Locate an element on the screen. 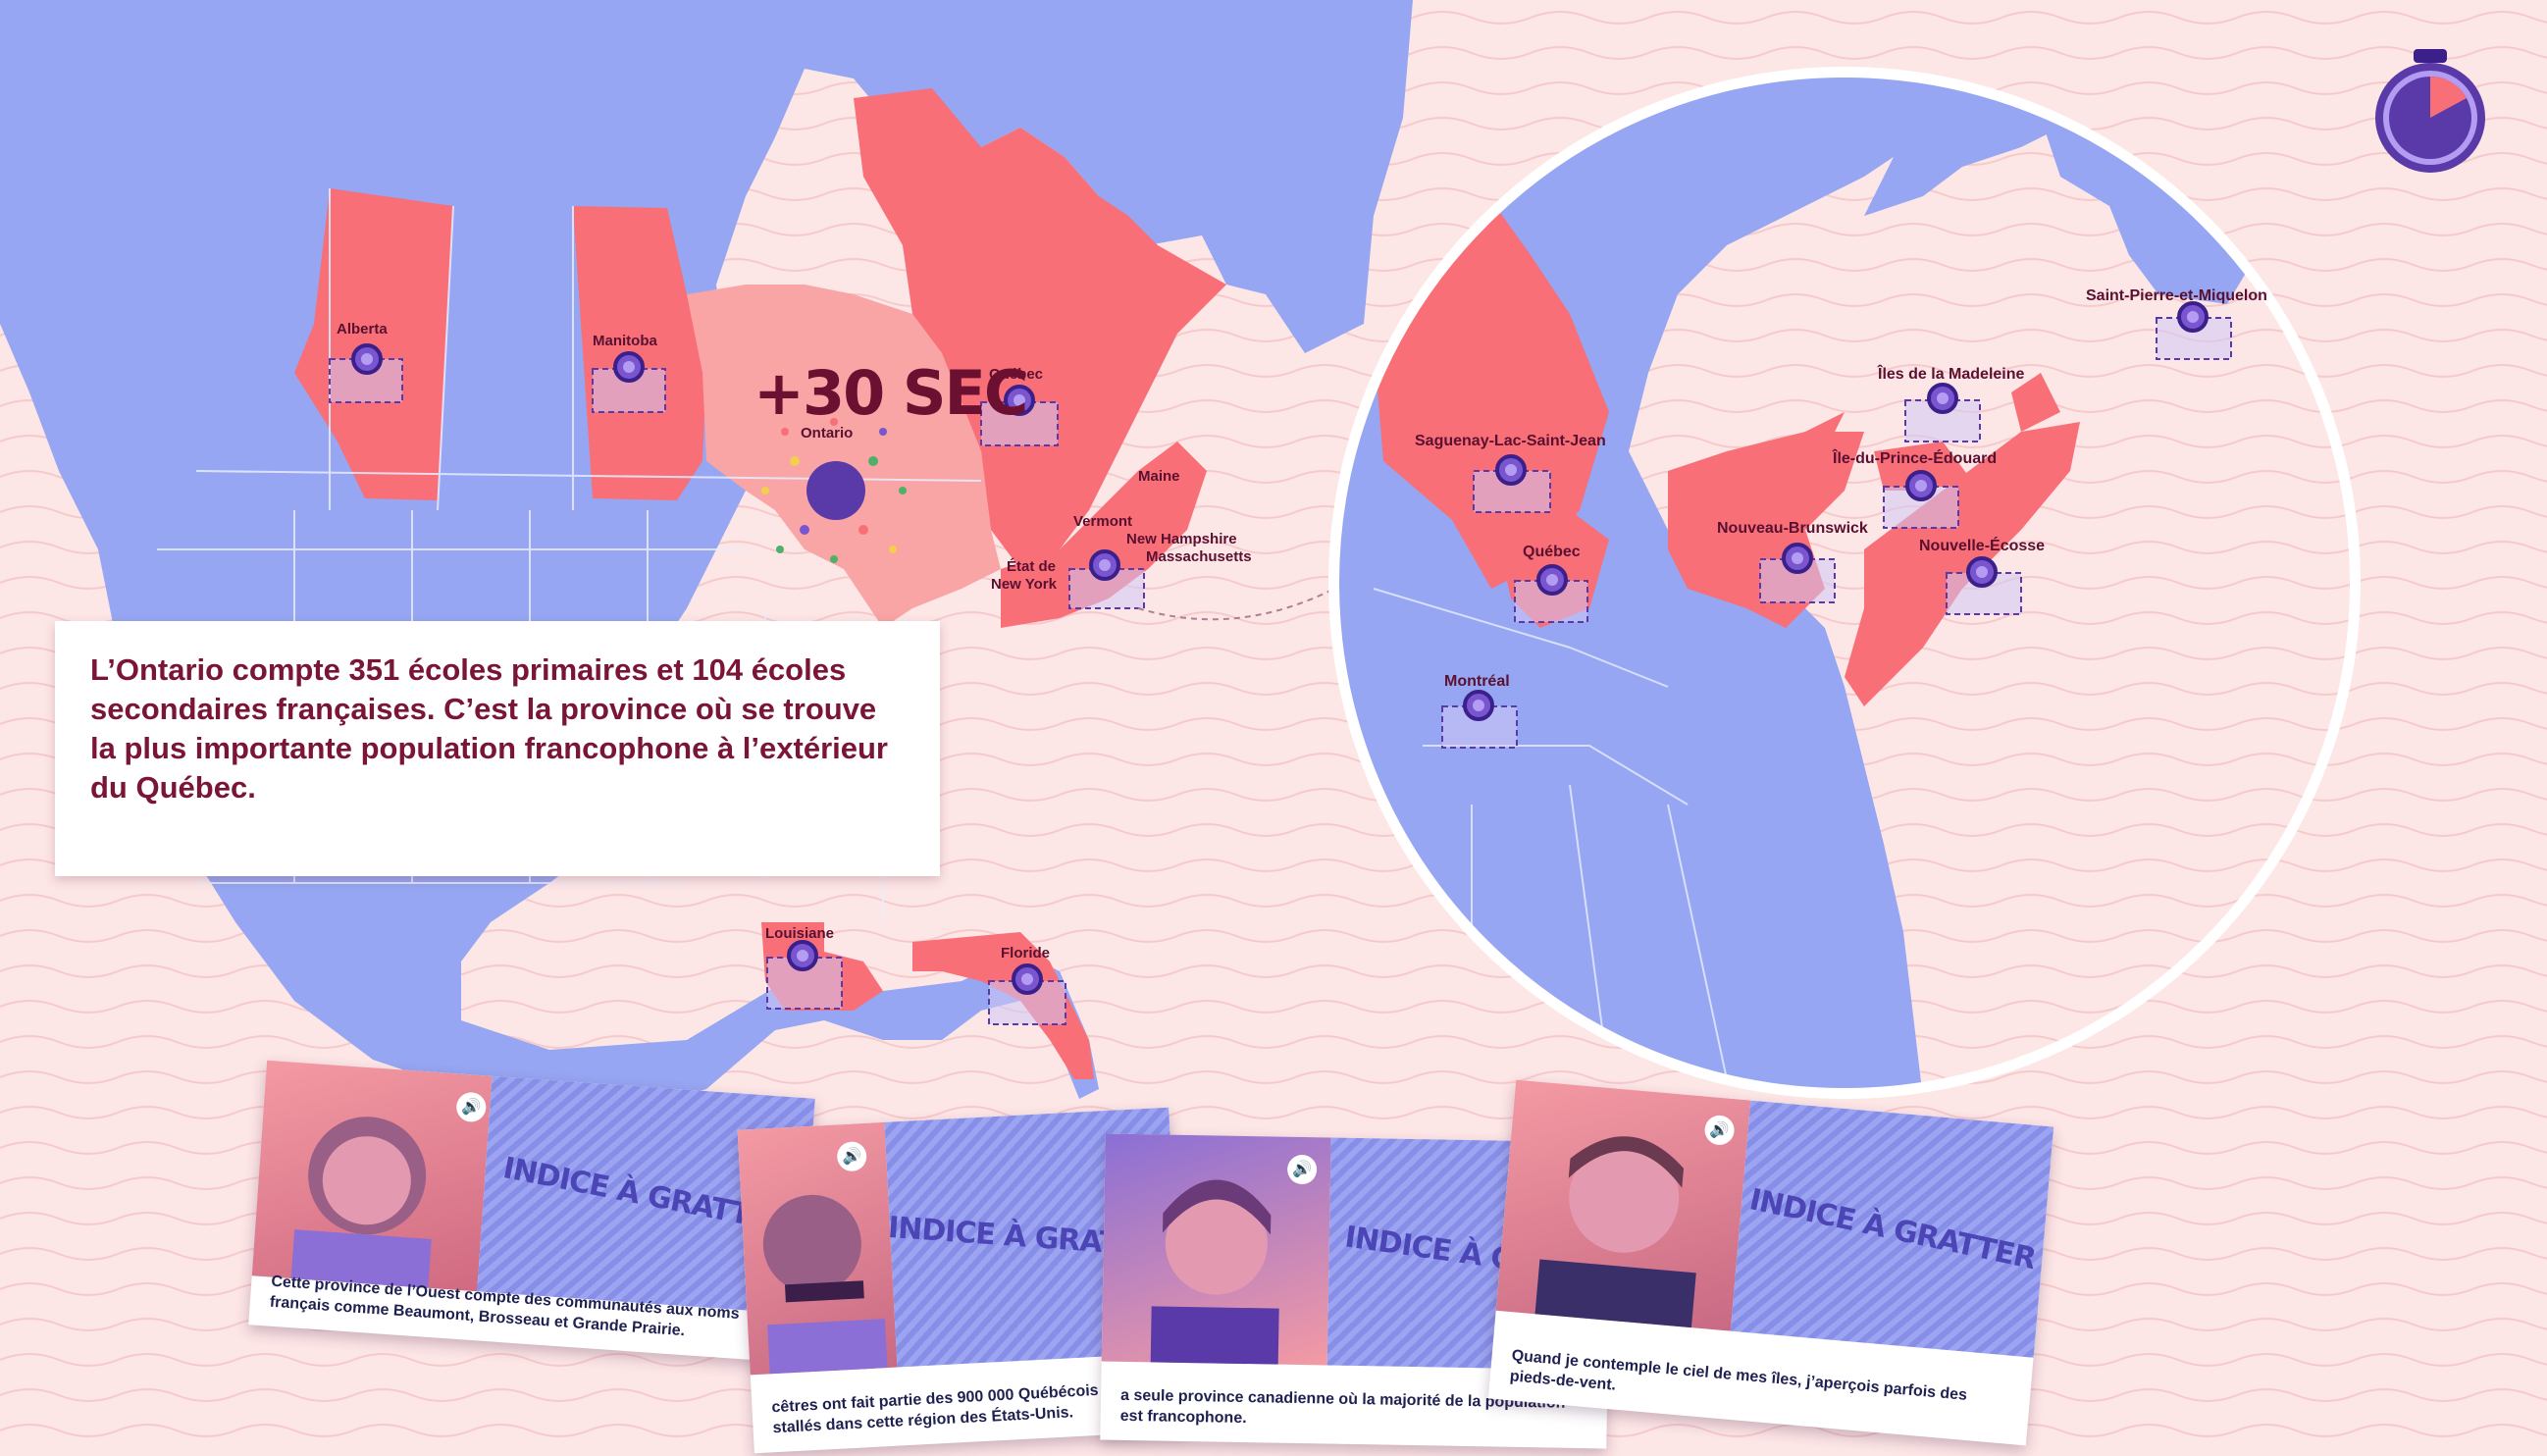  pin-new-york is located at coordinates (1106, 579).